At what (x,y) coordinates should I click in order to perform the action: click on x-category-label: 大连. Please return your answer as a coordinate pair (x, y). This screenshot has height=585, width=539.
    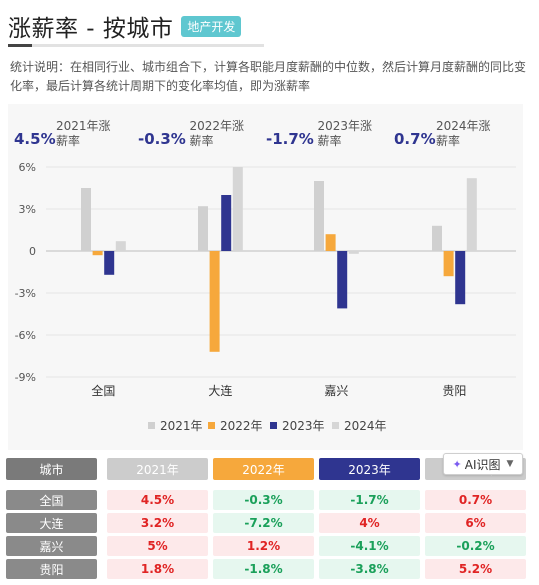
    Looking at the image, I should click on (220, 390).